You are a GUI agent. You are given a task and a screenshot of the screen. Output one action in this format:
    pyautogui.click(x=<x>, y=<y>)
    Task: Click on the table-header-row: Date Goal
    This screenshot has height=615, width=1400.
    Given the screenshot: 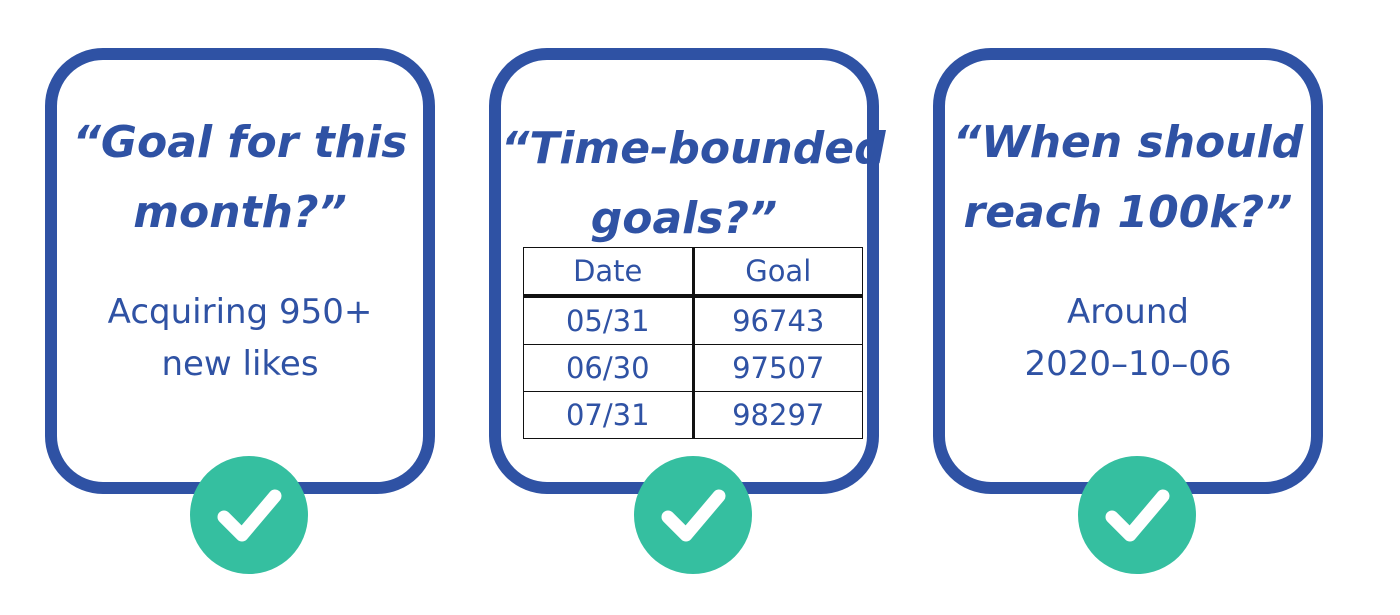 What is the action you would take?
    pyautogui.click(x=693, y=272)
    